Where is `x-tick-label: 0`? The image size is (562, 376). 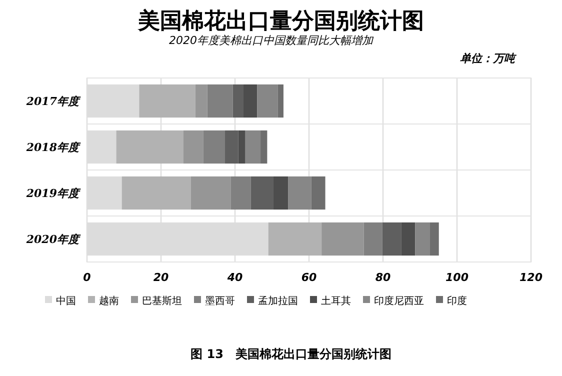
x-tick-label: 0 is located at coordinates (87, 277).